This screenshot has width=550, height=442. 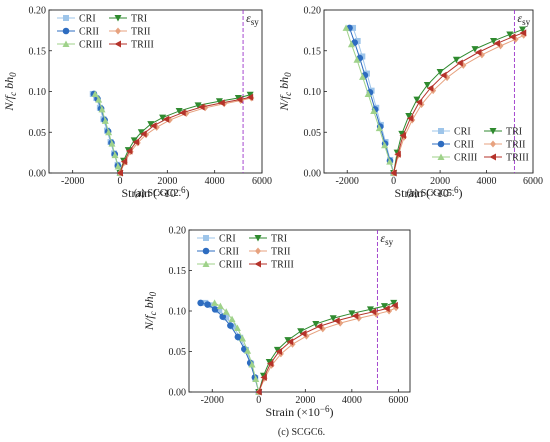 I want to click on legend-label: CRI, so click(x=227, y=239).